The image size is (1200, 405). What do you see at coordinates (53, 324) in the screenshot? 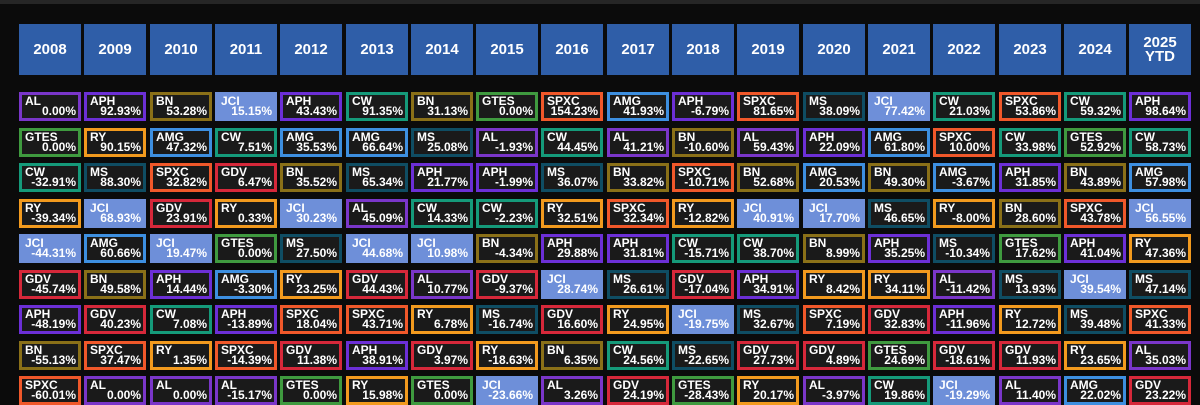
I see `return-value: -48.19%` at bounding box center [53, 324].